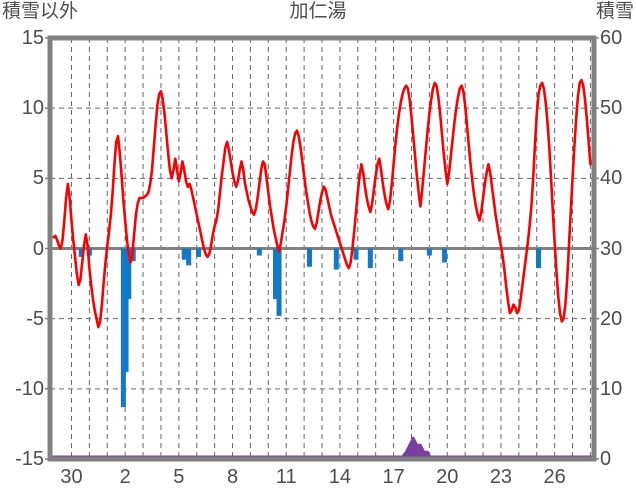 This screenshot has height=501, width=636. What do you see at coordinates (611, 108) in the screenshot?
I see `y2-axis-tick-label: 50` at bounding box center [611, 108].